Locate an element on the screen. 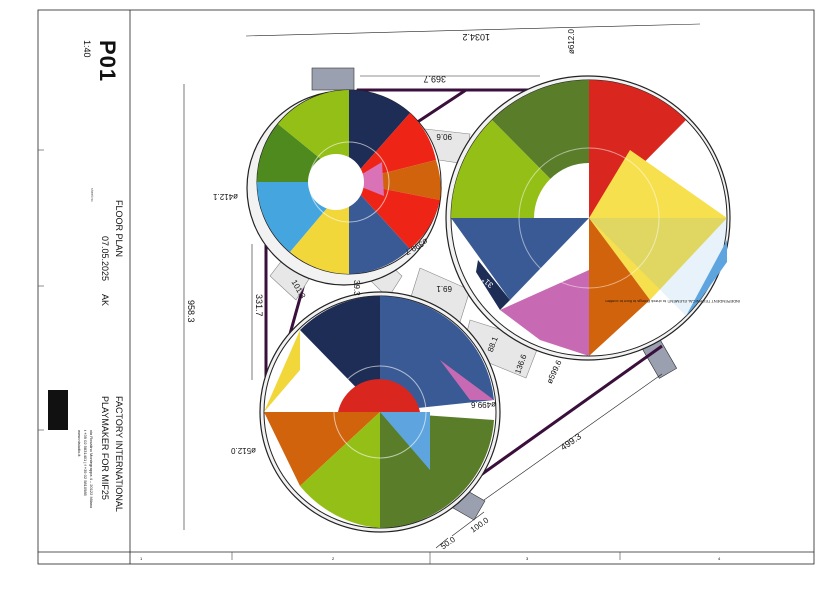 This screenshot has height=590, width=834. bottom-sector-pink is located at coordinates (467, 380).